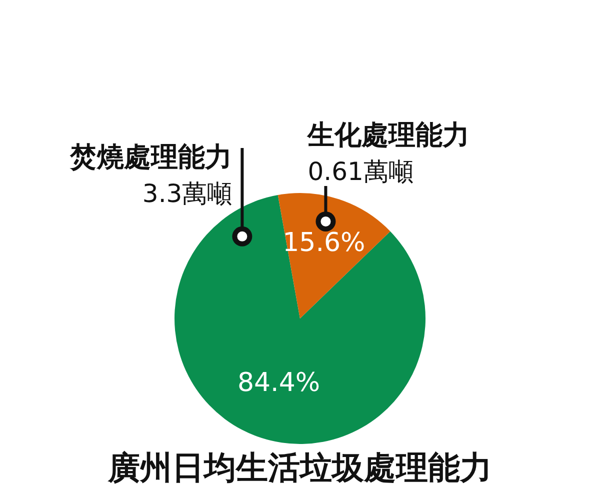 The image size is (600, 502). What do you see at coordinates (299, 467) in the screenshot?
I see `text: 廣州日均生活垃圾處理能力` at bounding box center [299, 467].